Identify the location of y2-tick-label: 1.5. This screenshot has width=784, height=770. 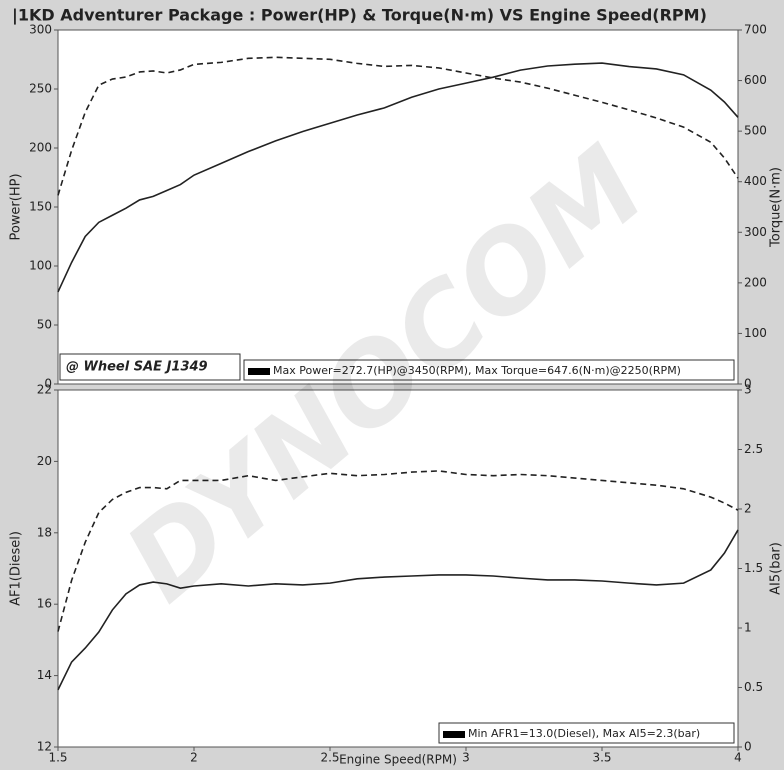
(753, 568).